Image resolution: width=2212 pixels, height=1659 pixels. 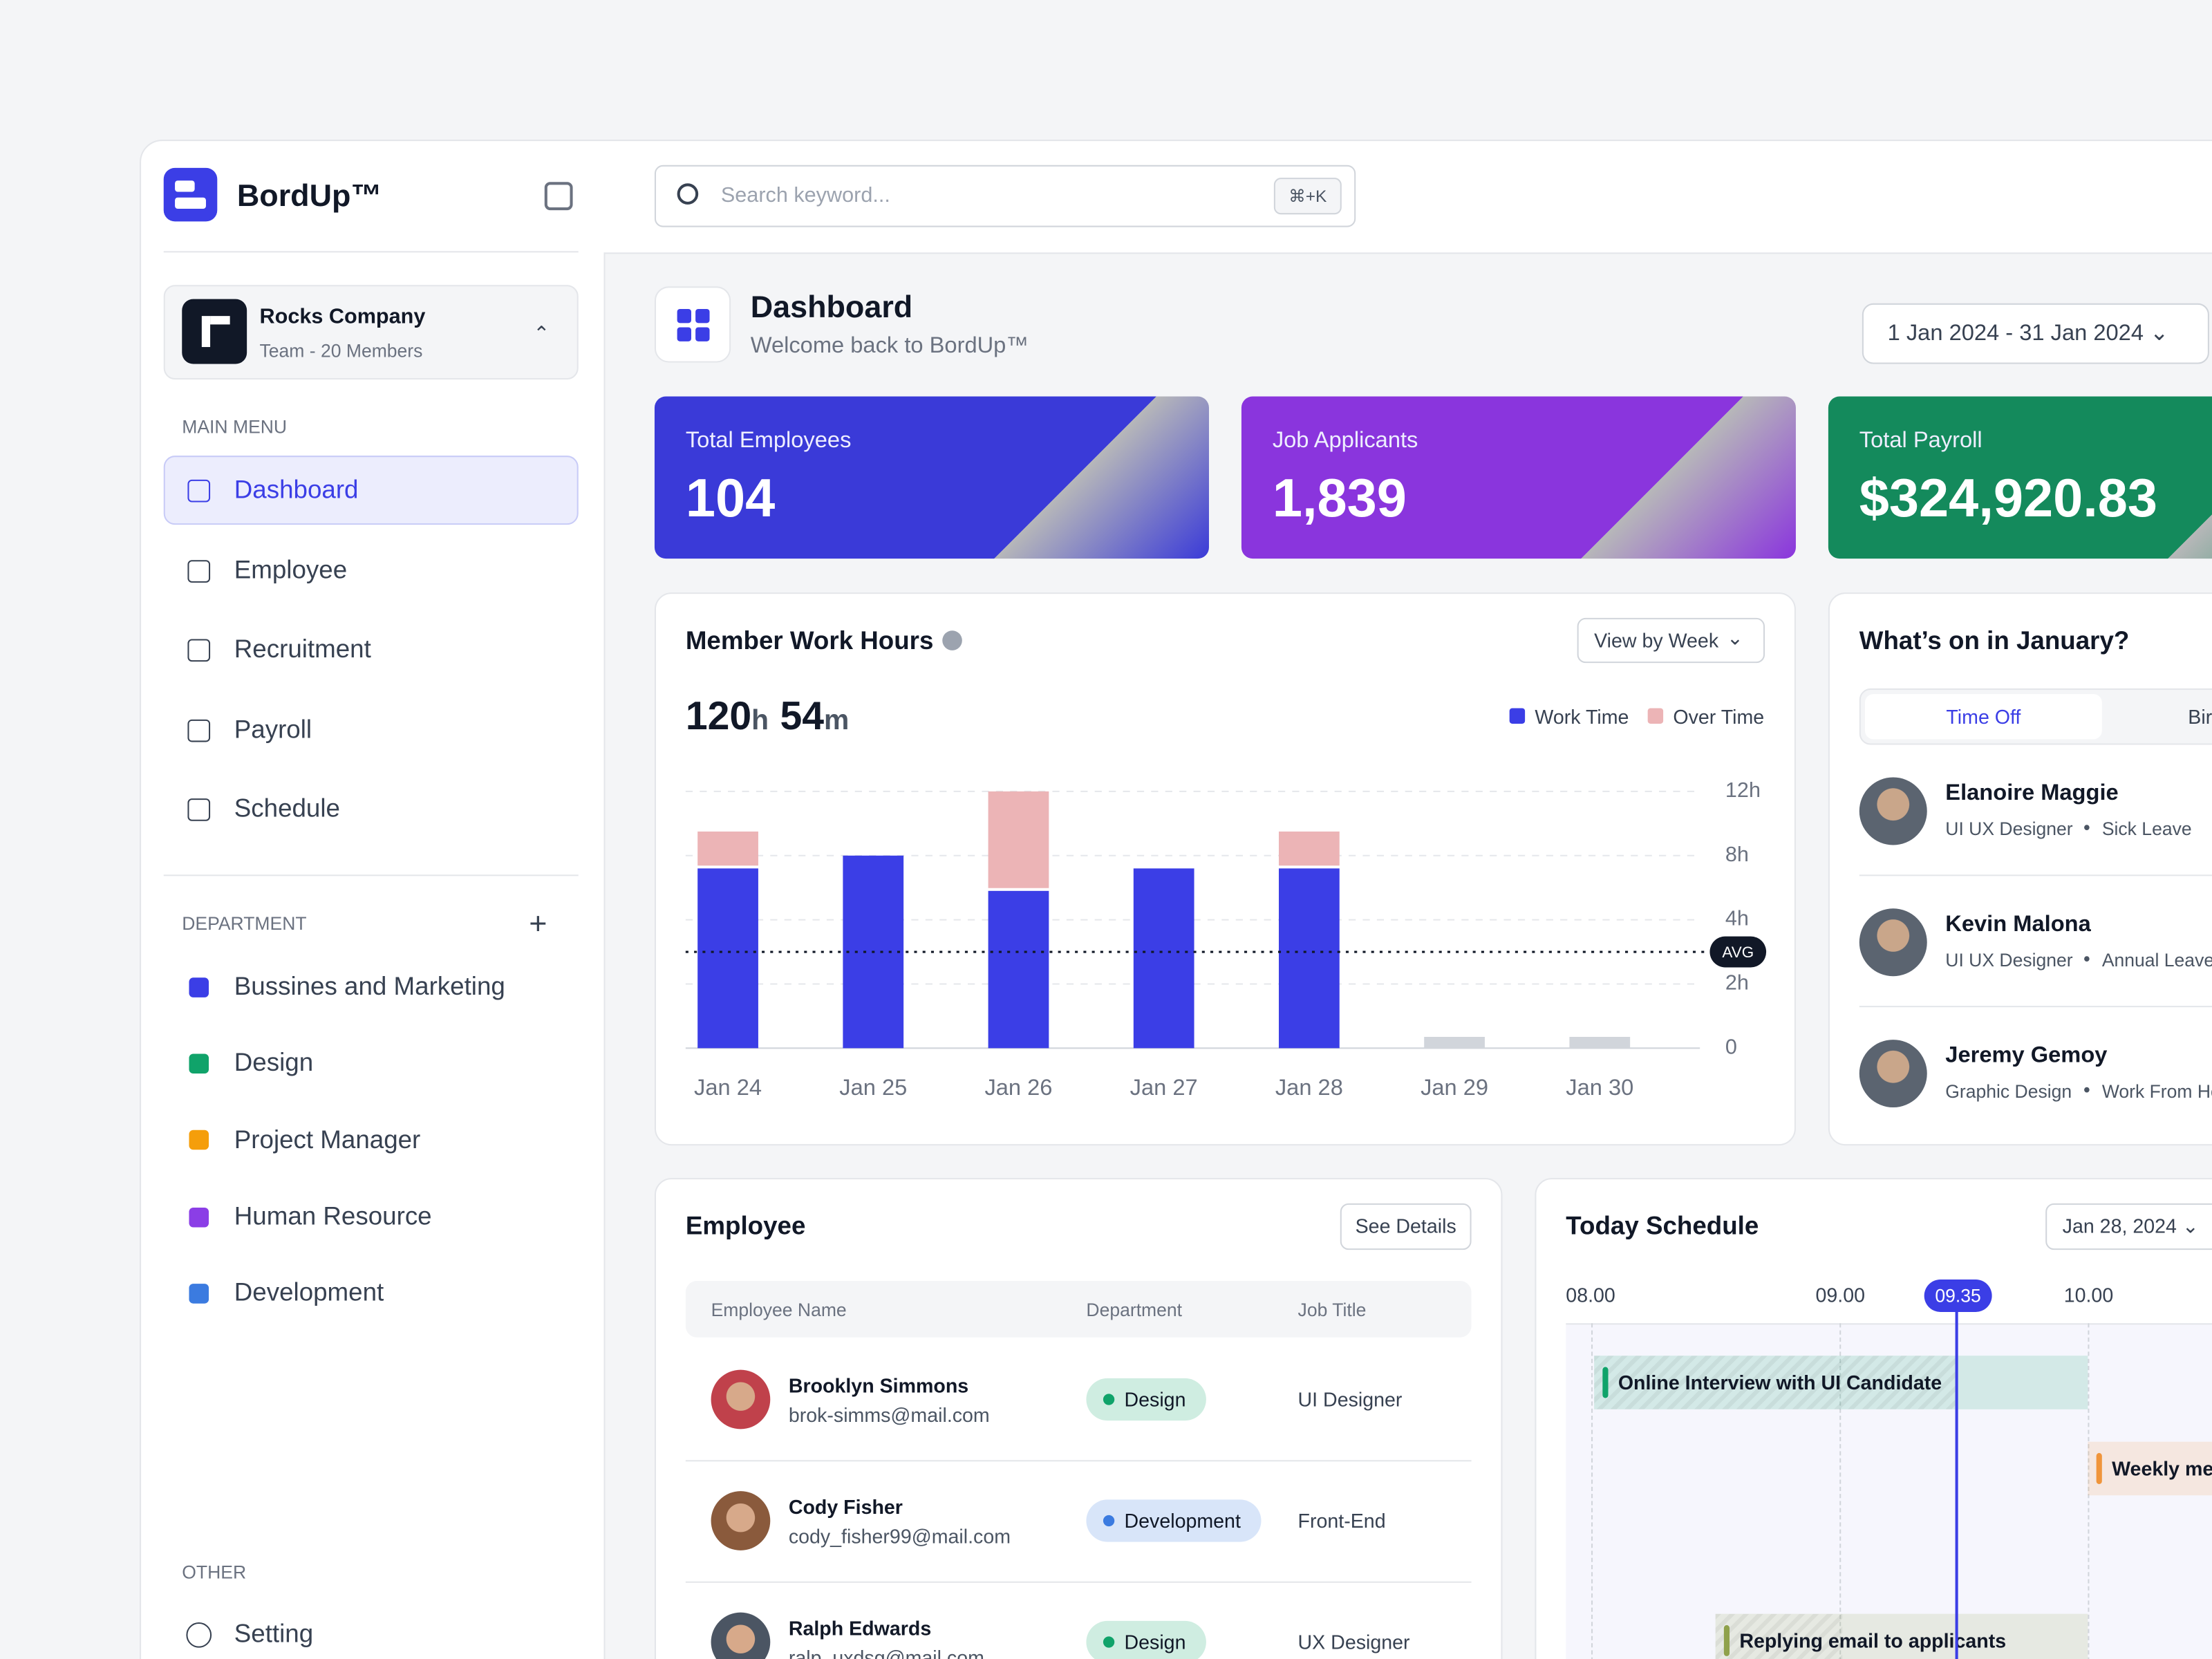 I want to click on y-tick-label: 12h, so click(x=1743, y=790).